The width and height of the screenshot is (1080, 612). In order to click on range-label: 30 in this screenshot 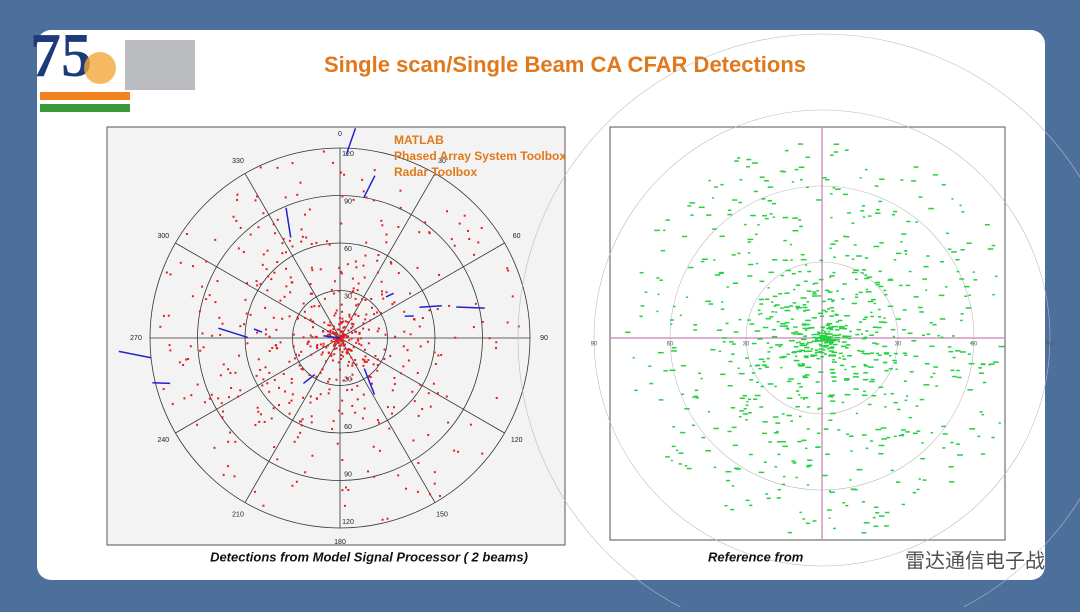, I will do `click(898, 345)`.